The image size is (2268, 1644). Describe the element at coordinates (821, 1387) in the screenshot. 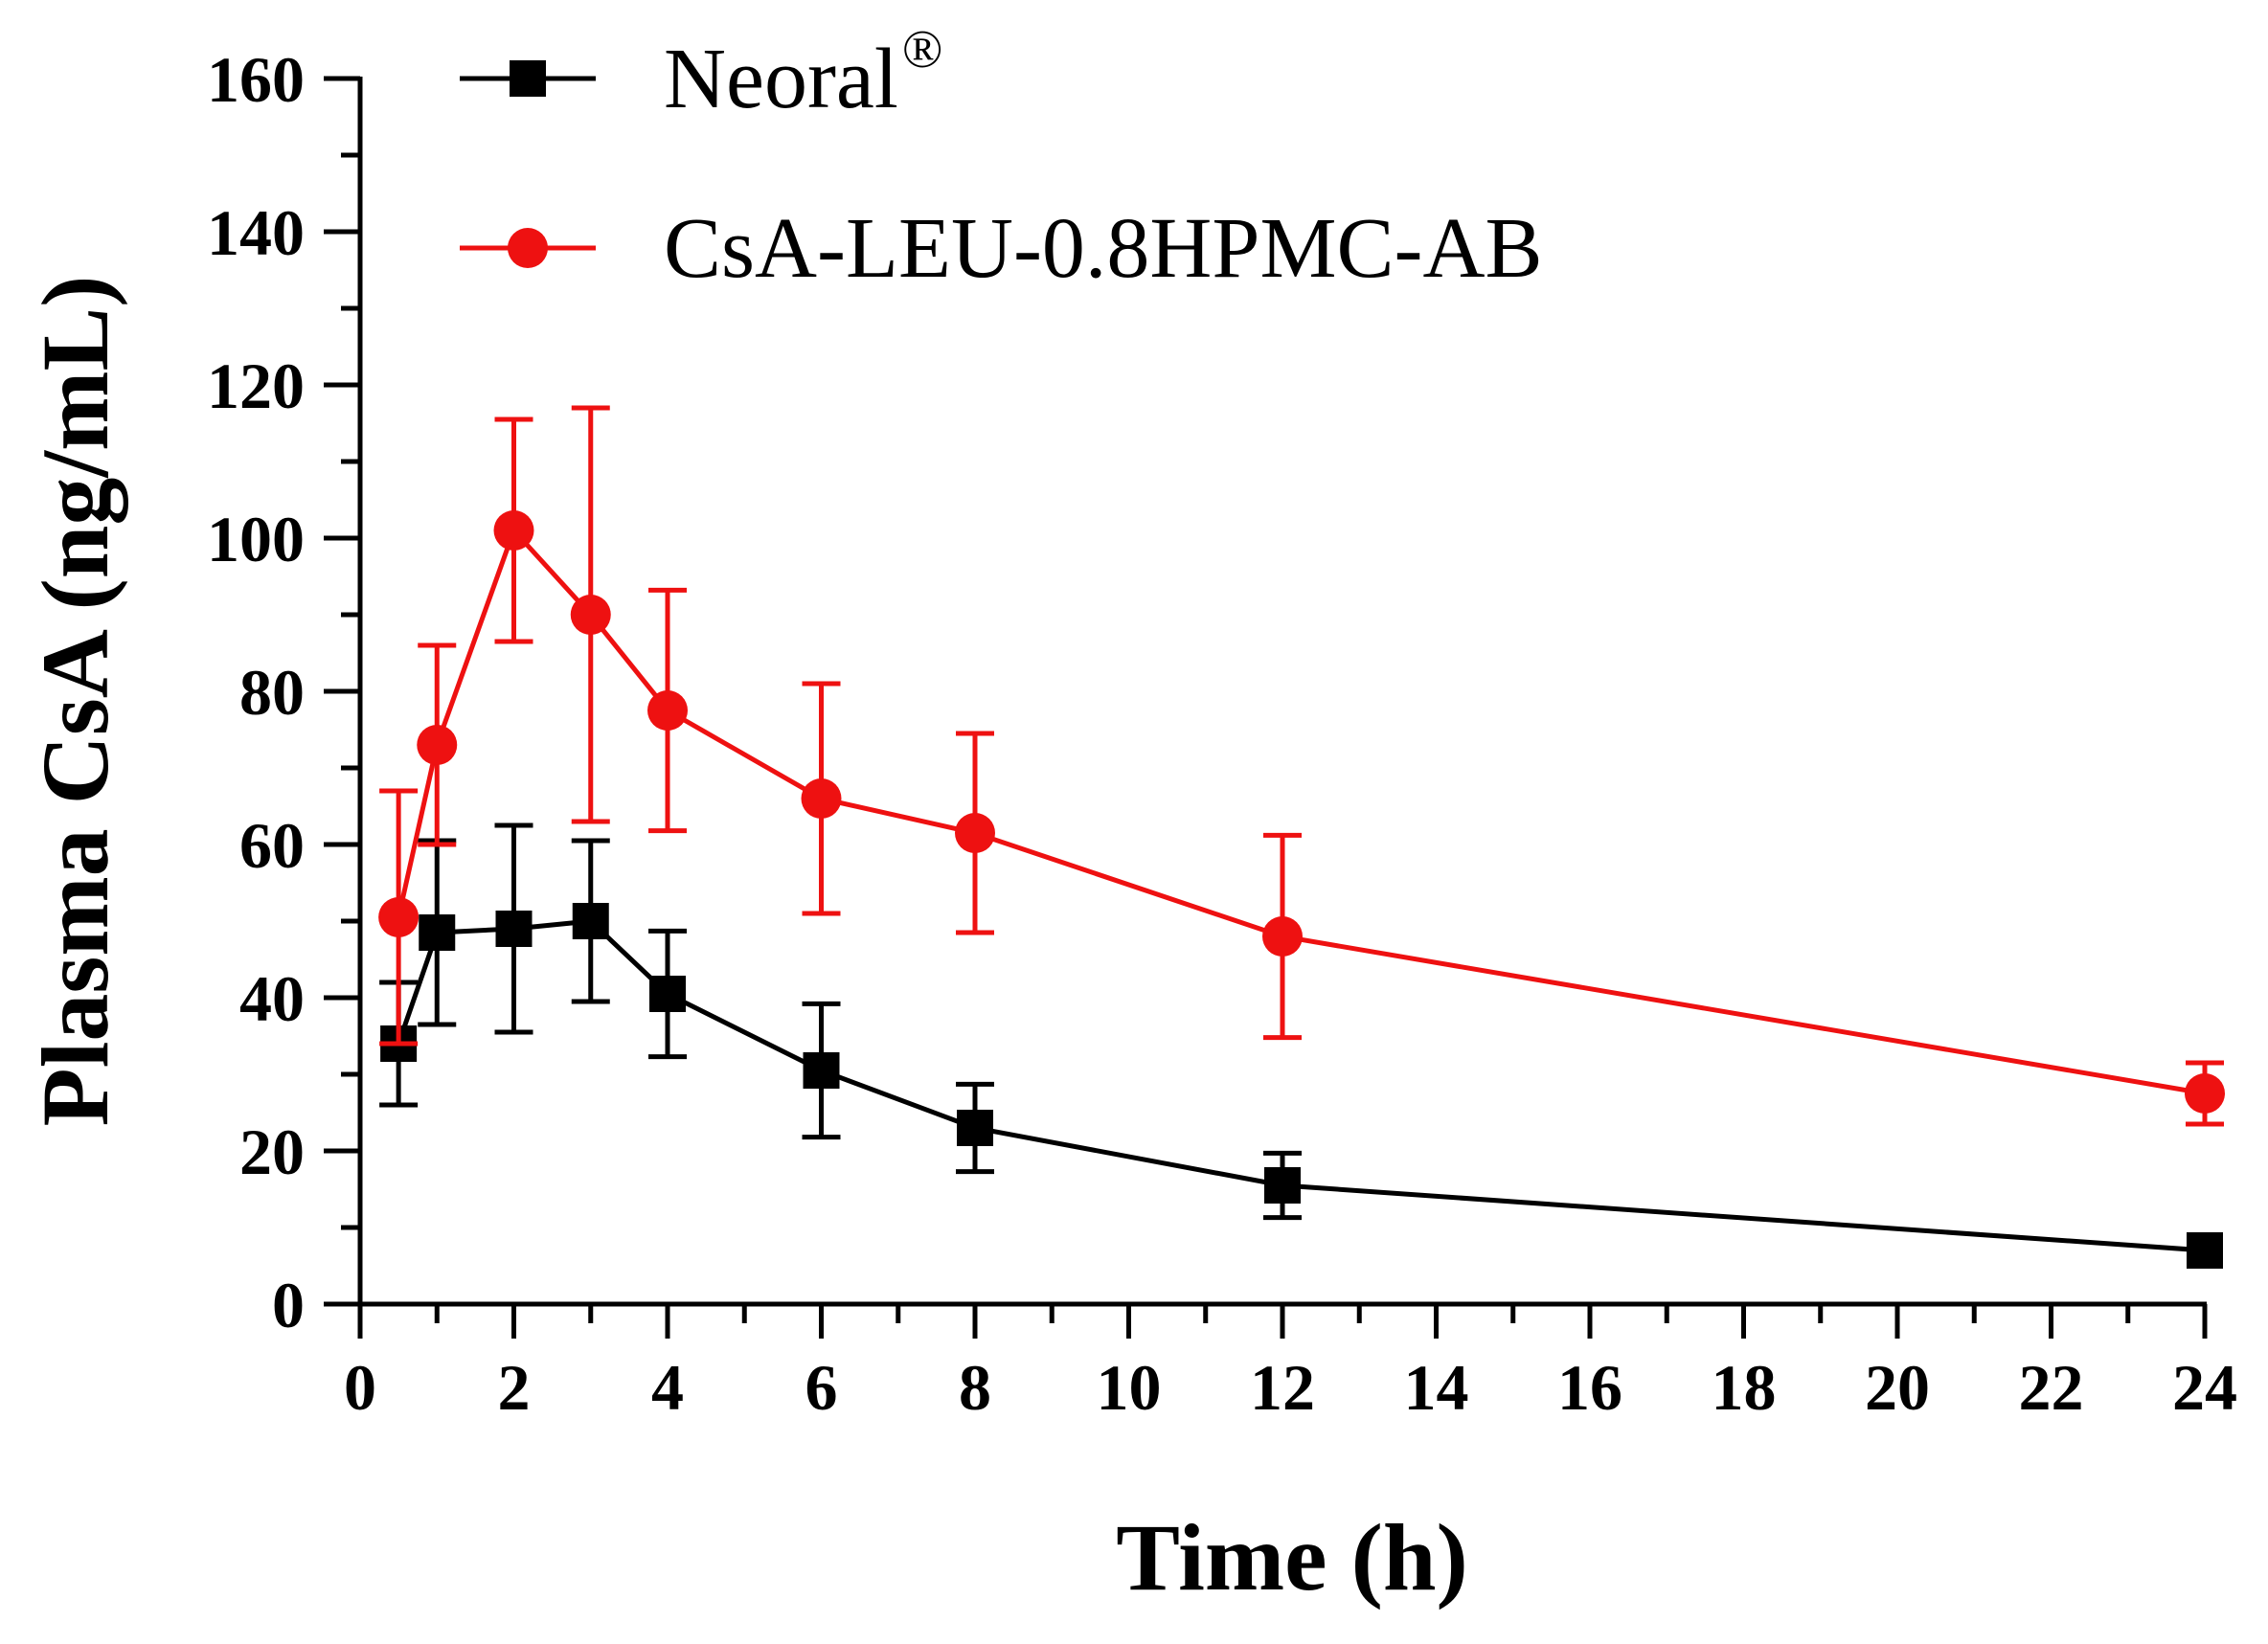

I see `x-tick-label: 6` at that location.